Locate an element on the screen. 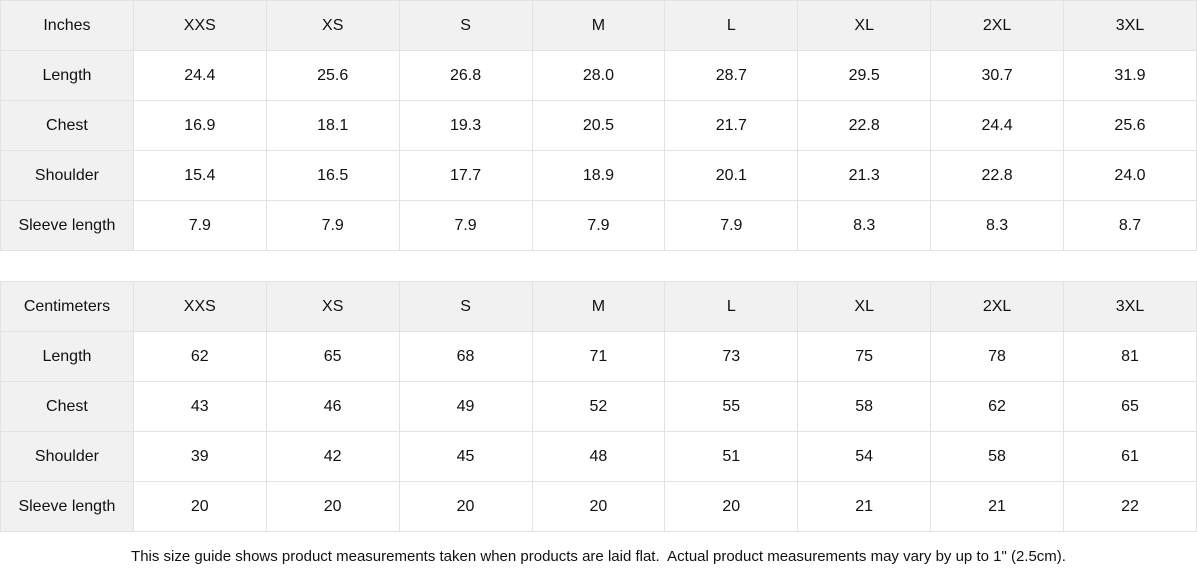  value-cell: 73 is located at coordinates (731, 356).